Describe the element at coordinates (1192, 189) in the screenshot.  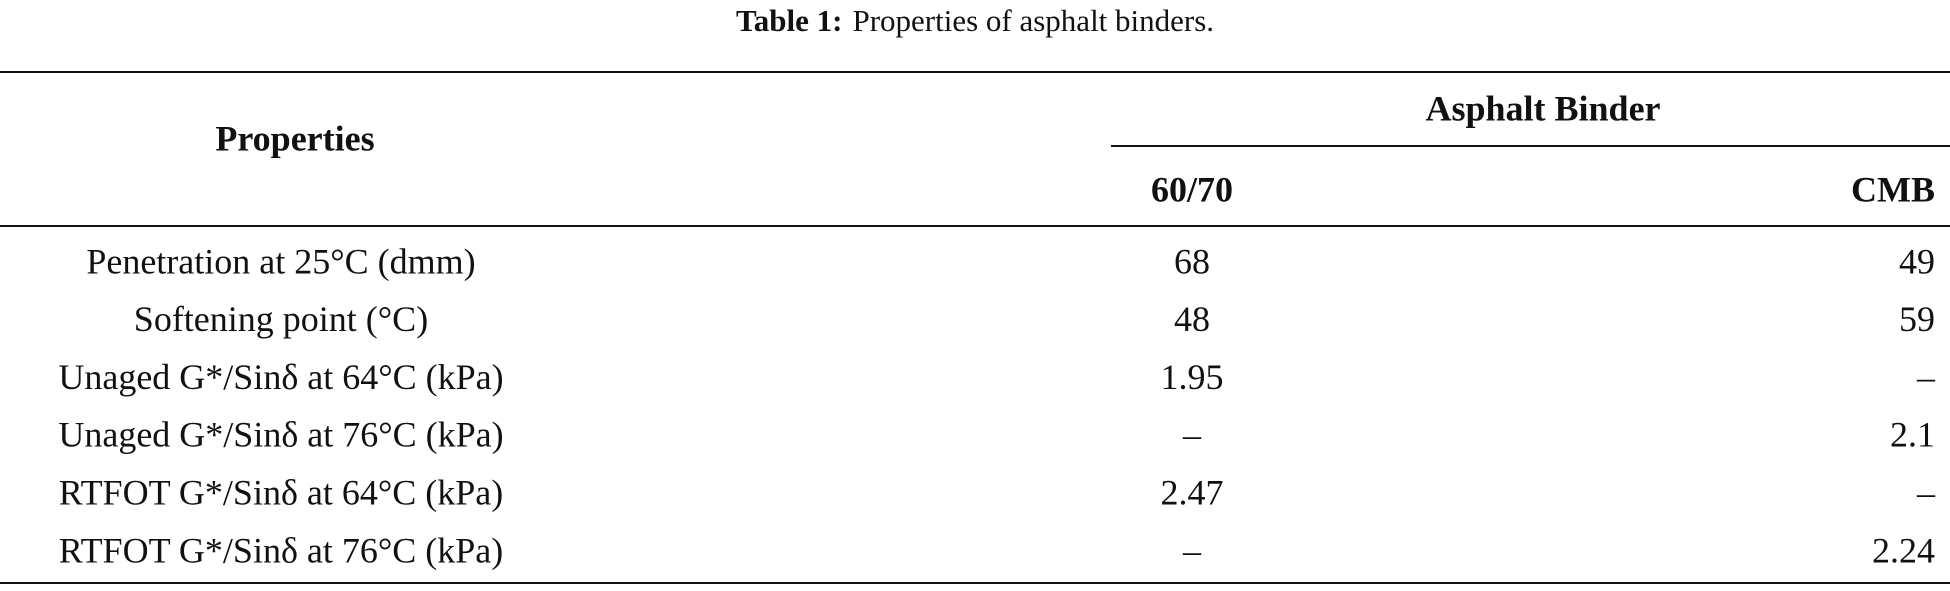
I see `column-header: 60/70` at that location.